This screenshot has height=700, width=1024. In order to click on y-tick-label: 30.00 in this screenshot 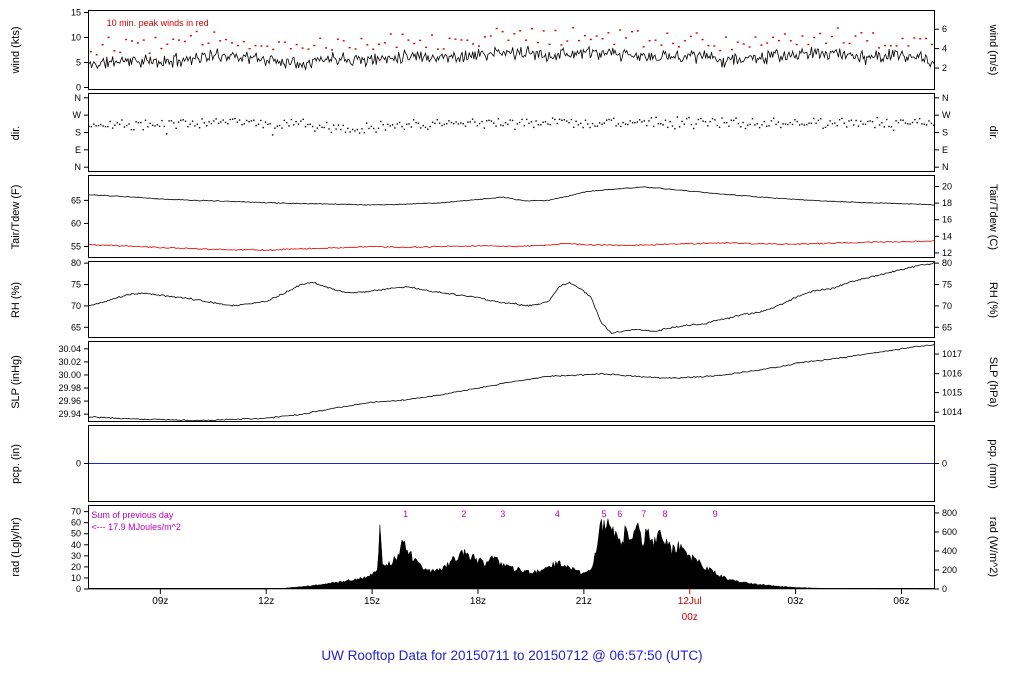, I will do `click(69, 375)`.